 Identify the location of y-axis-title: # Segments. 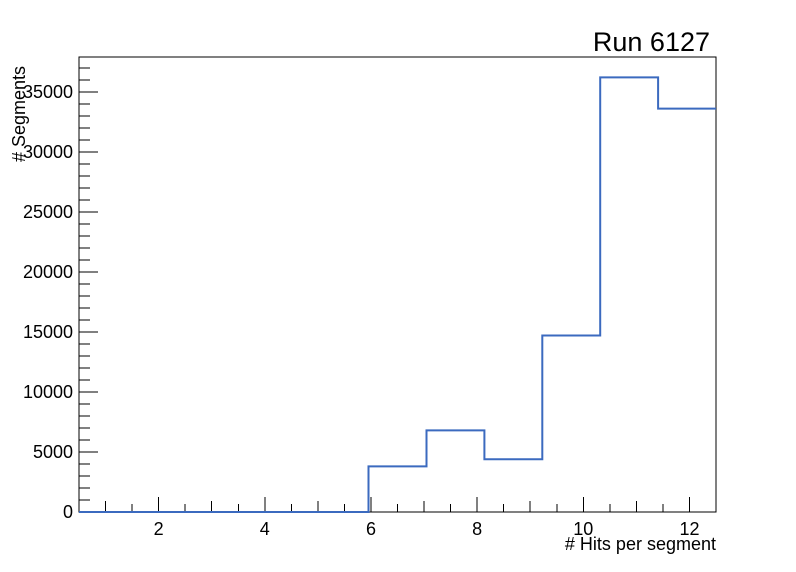
(19, 113).